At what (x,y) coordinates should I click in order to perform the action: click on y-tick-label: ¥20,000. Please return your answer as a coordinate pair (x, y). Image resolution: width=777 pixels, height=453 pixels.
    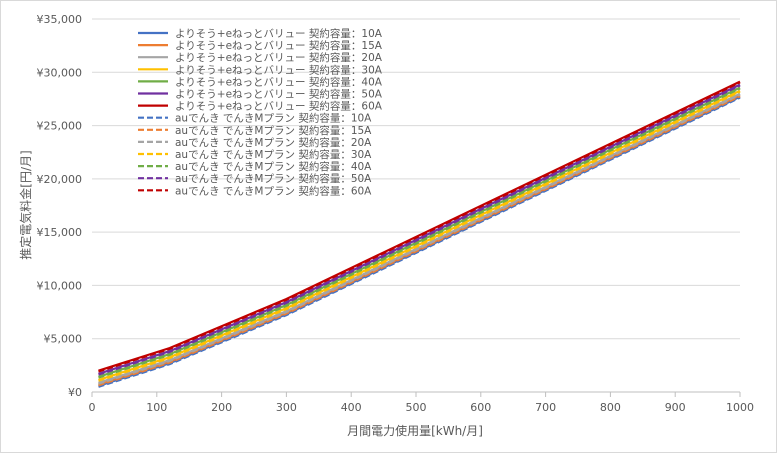
    Looking at the image, I should click on (60, 179).